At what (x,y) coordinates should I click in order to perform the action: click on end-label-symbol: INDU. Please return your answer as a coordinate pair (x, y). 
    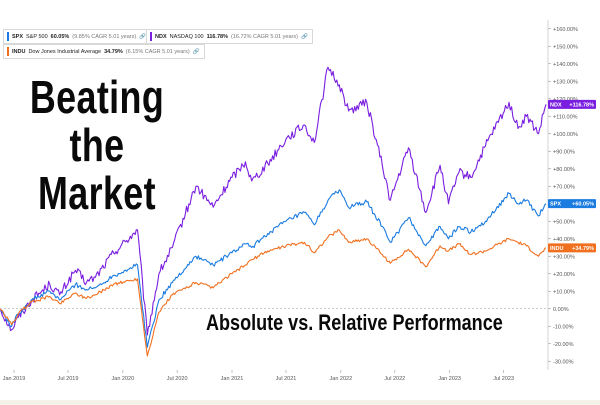
    Looking at the image, I should click on (556, 249).